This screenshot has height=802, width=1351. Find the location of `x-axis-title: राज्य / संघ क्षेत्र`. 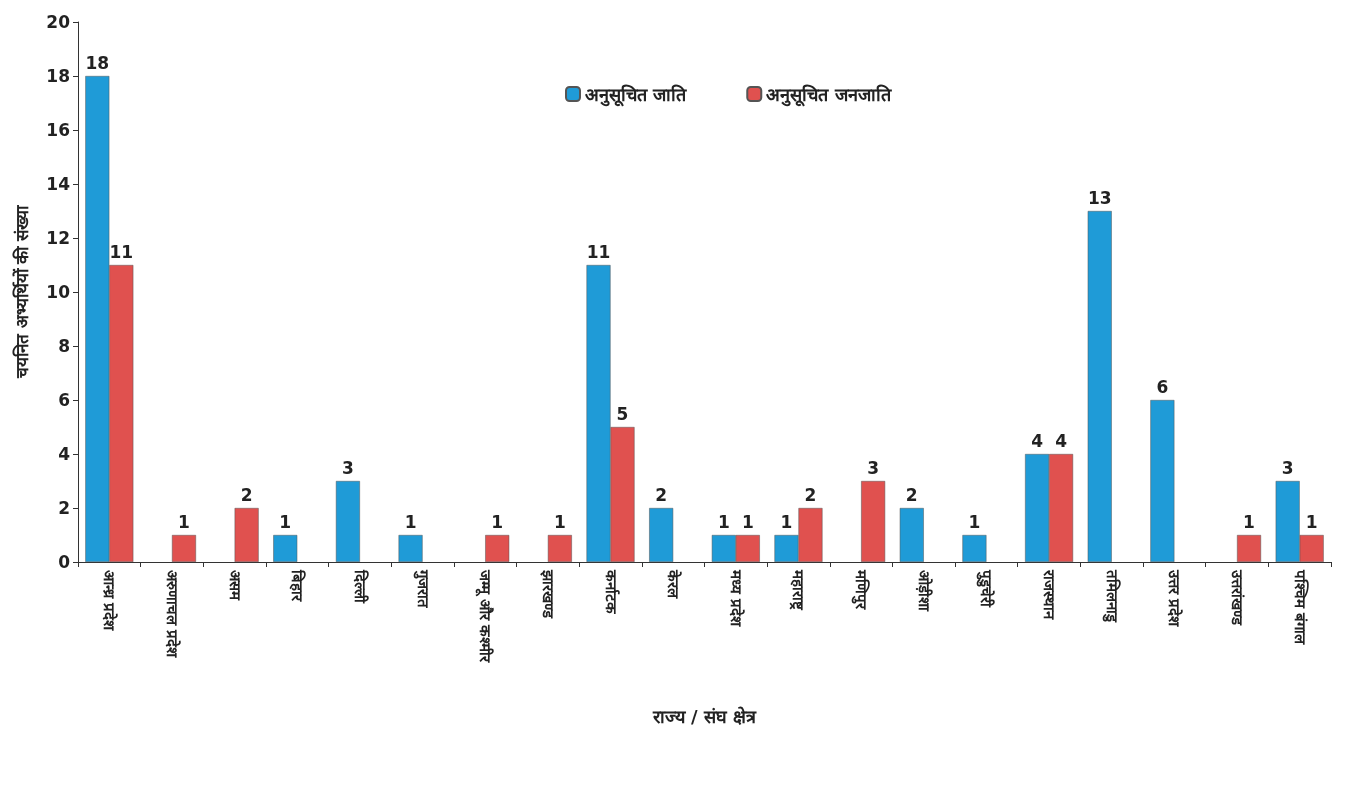

x-axis-title: राज्य / संघ क्षेत्र is located at coordinates (704, 716).